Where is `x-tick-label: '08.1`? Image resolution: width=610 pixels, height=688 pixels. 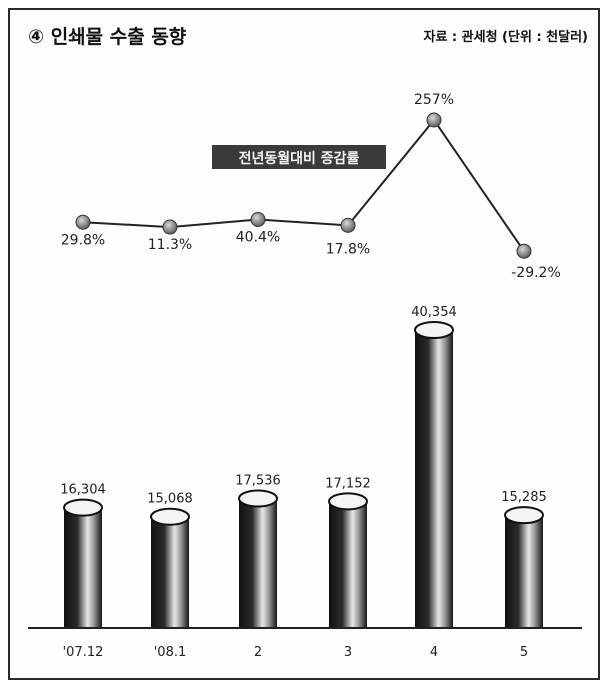 x-tick-label: '08.1 is located at coordinates (170, 652).